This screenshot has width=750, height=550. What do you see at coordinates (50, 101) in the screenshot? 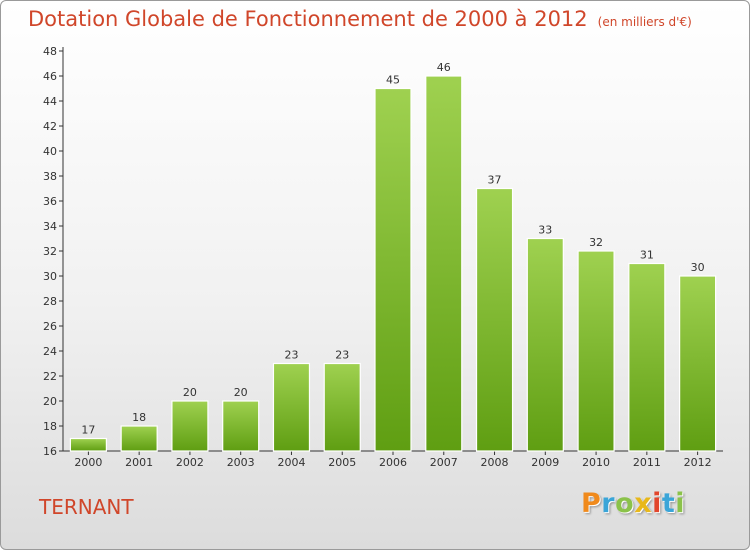
I see `y-tick-label: 44` at bounding box center [50, 101].